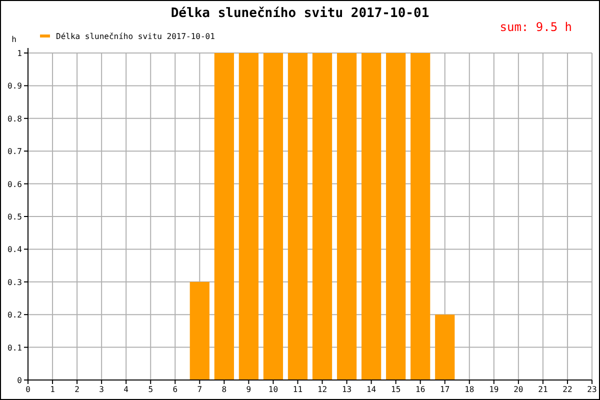 This screenshot has width=600, height=400. I want to click on x-tick-label: 3, so click(101, 389).